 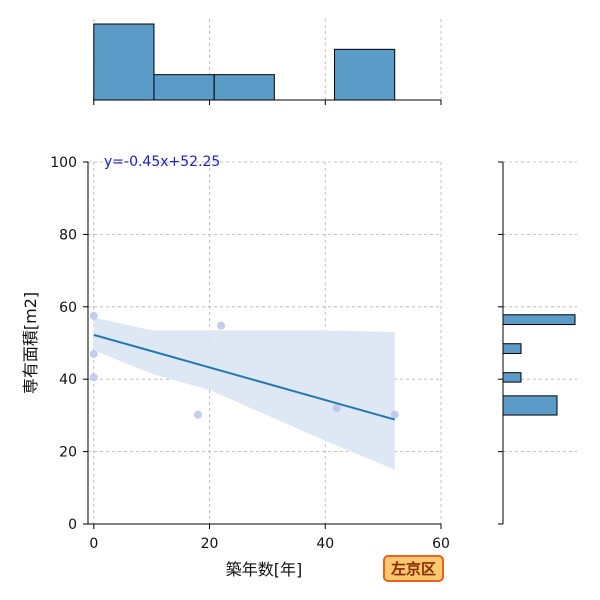 What do you see at coordinates (537, 343) in the screenshot?
I see `marginal-y-histogram` at bounding box center [537, 343].